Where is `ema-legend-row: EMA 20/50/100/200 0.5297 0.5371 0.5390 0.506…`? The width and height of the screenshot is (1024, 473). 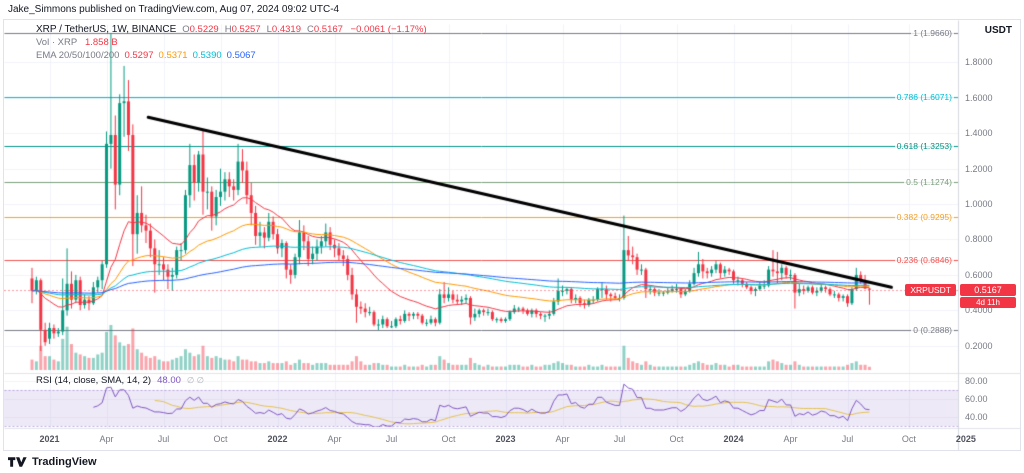 ema-legend-row: EMA 20/50/100/200 0.5297 0.5371 0.5390 0.506… is located at coordinates (231, 55).